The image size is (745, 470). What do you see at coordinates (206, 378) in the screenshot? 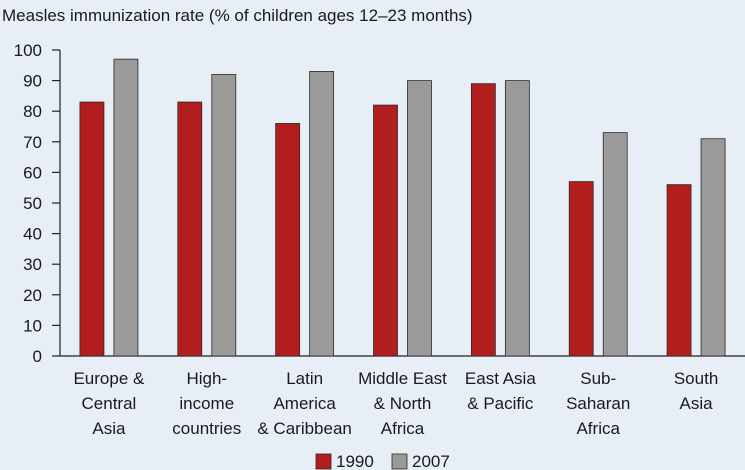
I see `category-label: High-` at bounding box center [206, 378].